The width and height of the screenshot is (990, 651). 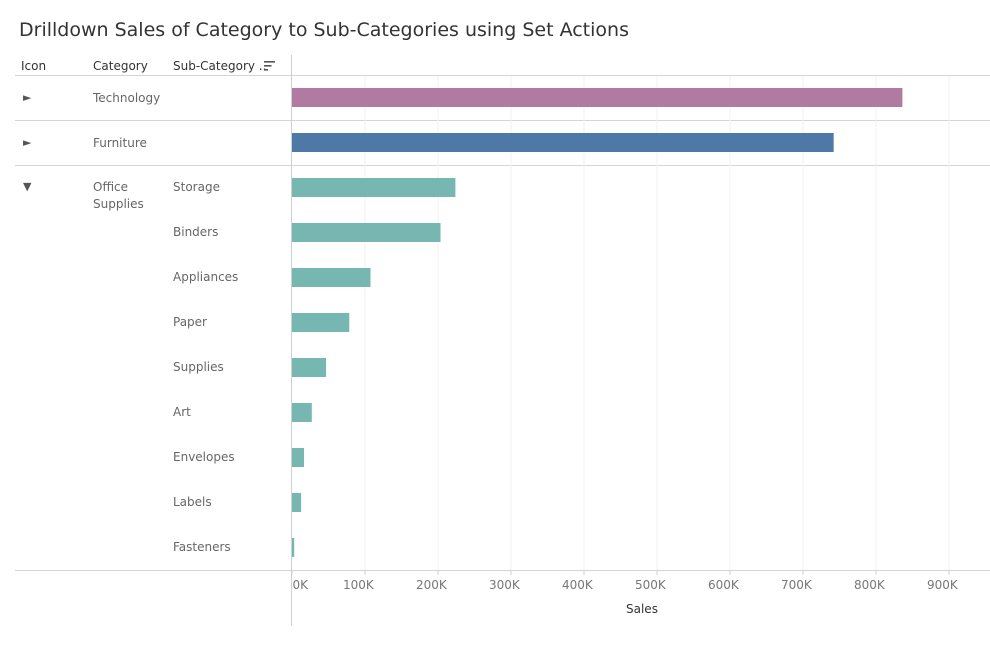 I want to click on x-tick-label: 500K, so click(x=651, y=585).